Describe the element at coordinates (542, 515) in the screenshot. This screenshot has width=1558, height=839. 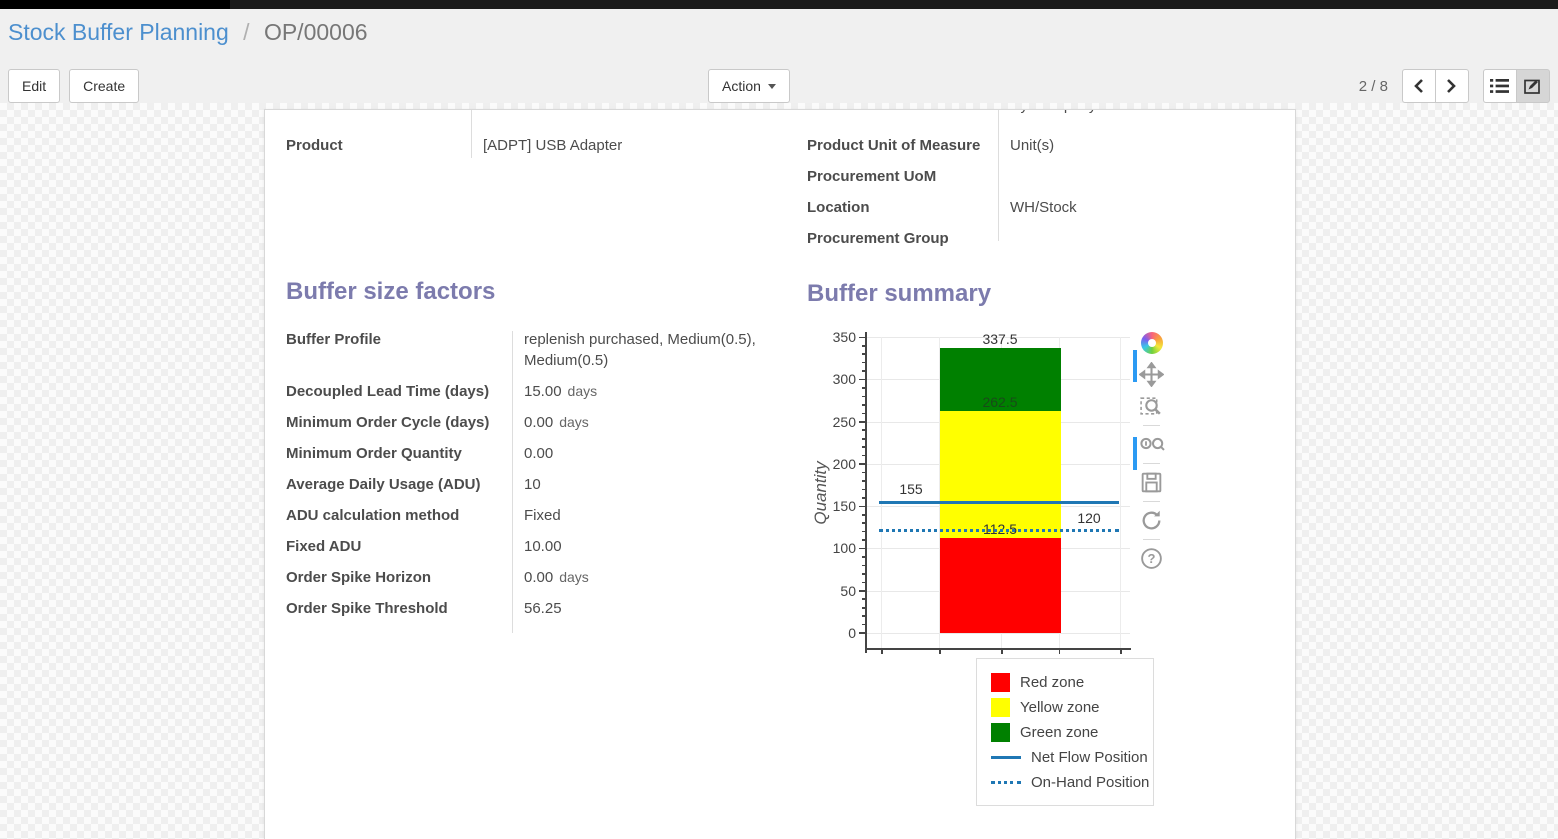
I see `field-value-link: Fixed` at that location.